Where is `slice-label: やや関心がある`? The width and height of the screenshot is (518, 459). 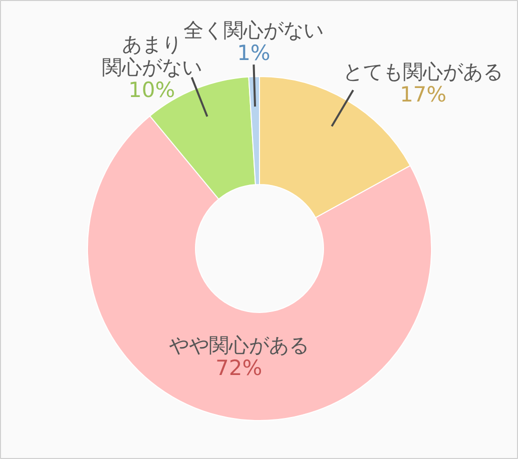 slice-label: やや関心がある is located at coordinates (238, 345).